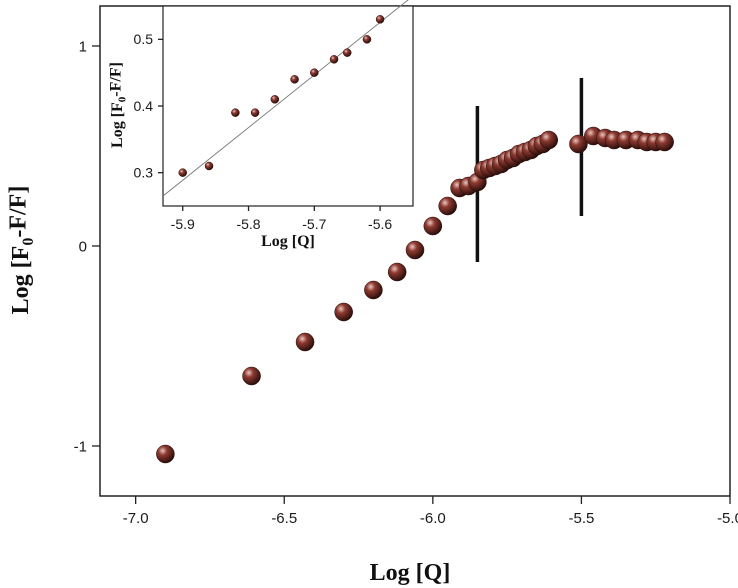  I want to click on x-tick-label: -6.0, so click(433, 518).